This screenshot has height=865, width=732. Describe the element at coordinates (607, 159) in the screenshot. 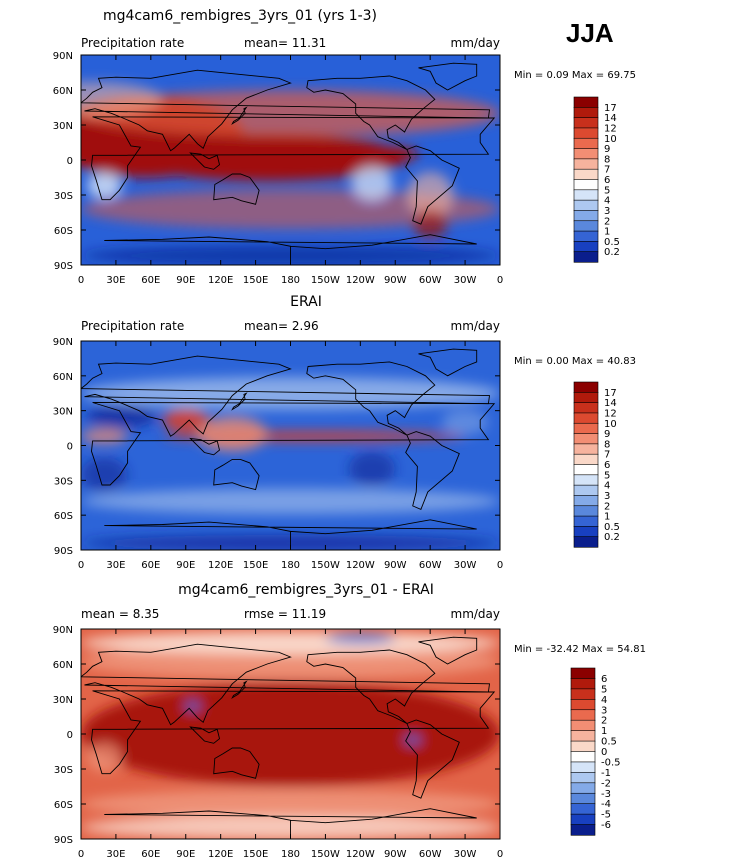

I see `colorbar-level: 8` at that location.